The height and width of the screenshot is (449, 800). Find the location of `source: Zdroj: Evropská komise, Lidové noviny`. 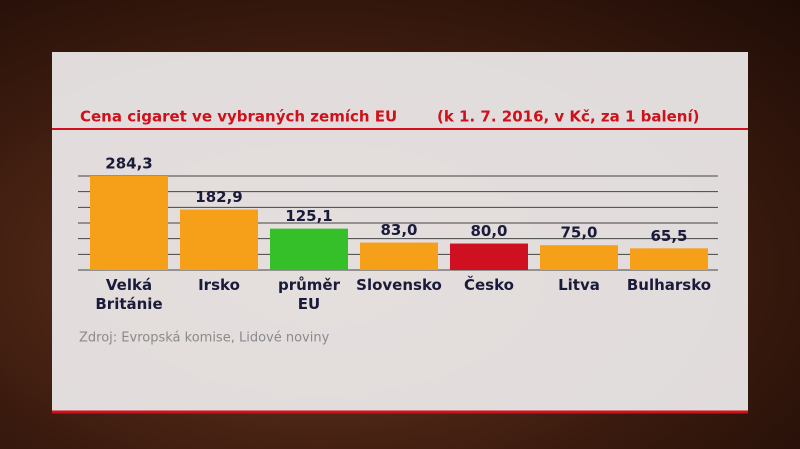

source: Zdroj: Evropská komise, Lidové noviny is located at coordinates (204, 338).